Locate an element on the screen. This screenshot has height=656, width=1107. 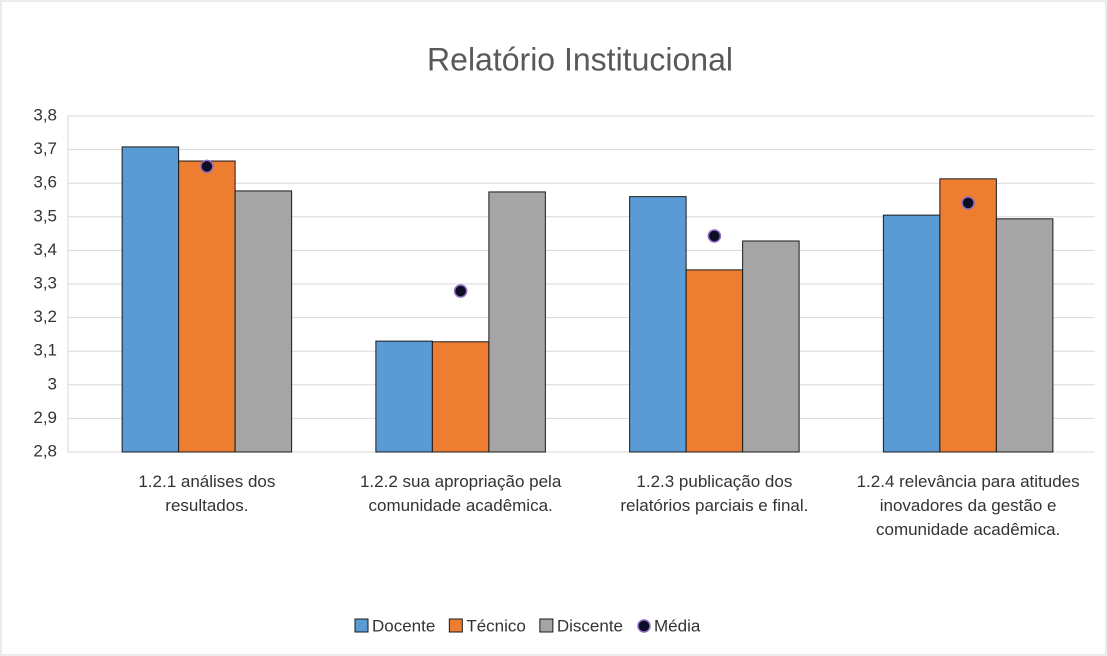
y-tick-label: 3,4 is located at coordinates (45, 249).